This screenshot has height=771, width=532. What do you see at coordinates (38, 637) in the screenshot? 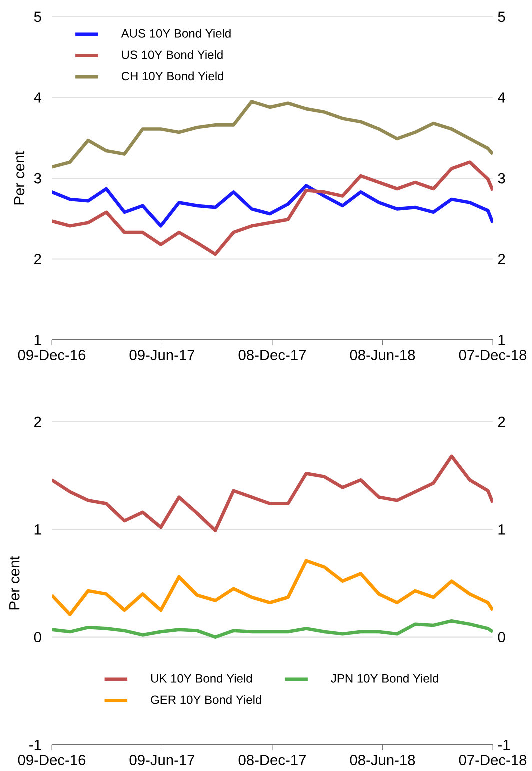
I see `y-tick-label: 0` at bounding box center [38, 637].